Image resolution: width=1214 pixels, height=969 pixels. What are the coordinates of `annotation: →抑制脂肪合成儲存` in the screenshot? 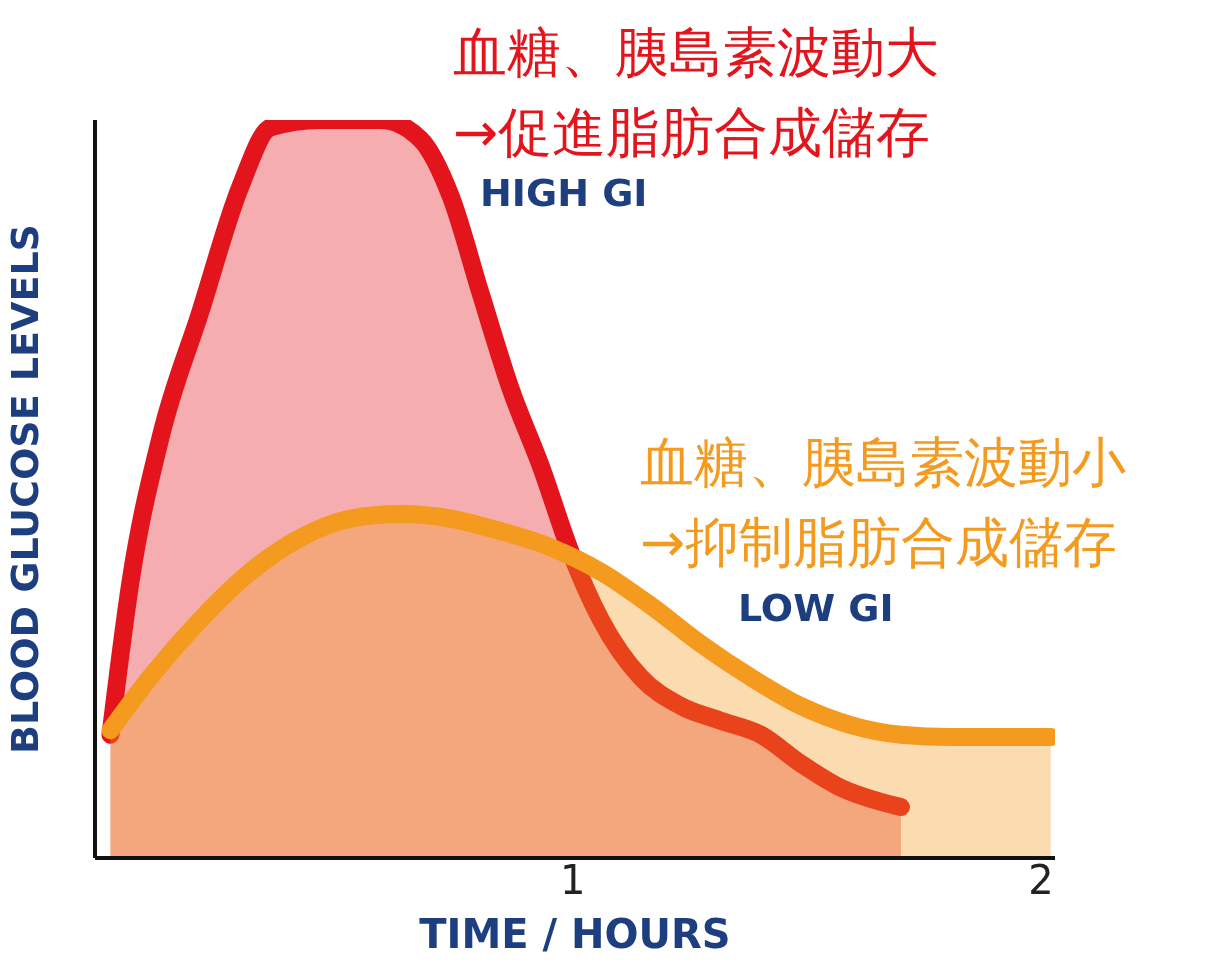 It's located at (879, 543).